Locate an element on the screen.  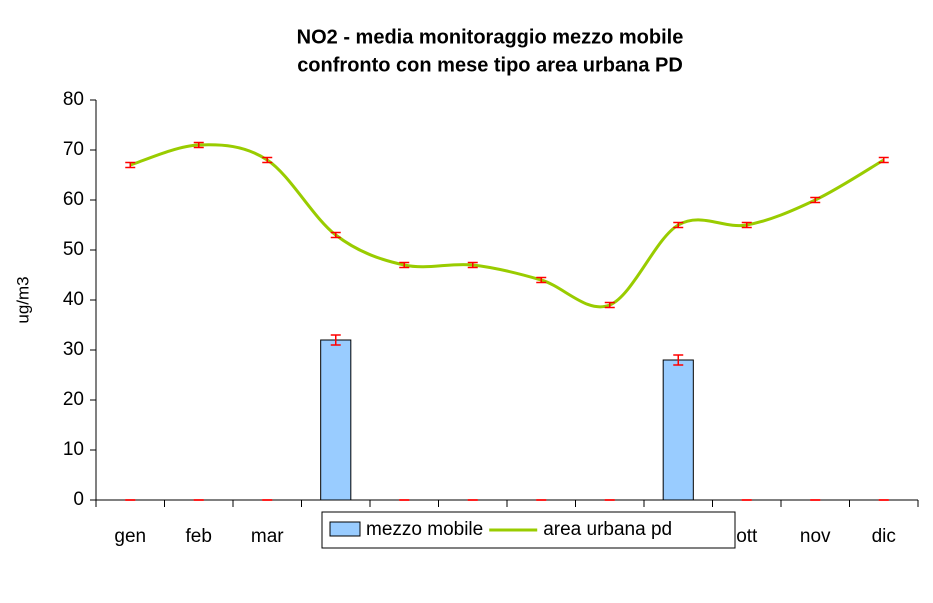
y-tick-label: 60 is located at coordinates (73, 199).